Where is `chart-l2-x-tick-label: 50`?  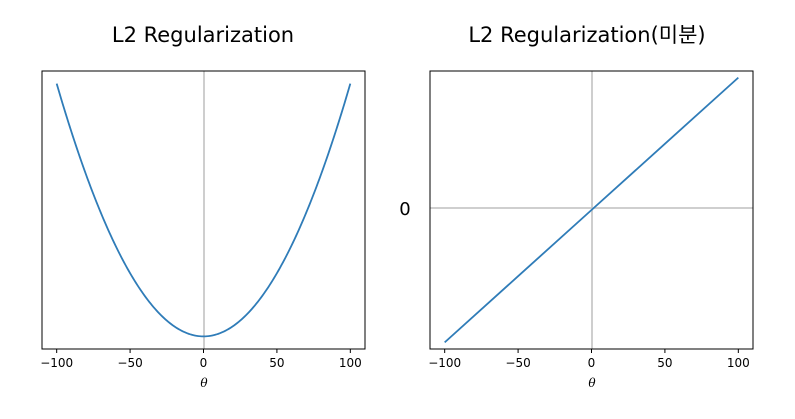
chart-l2-x-tick-label: 50 is located at coordinates (276, 363).